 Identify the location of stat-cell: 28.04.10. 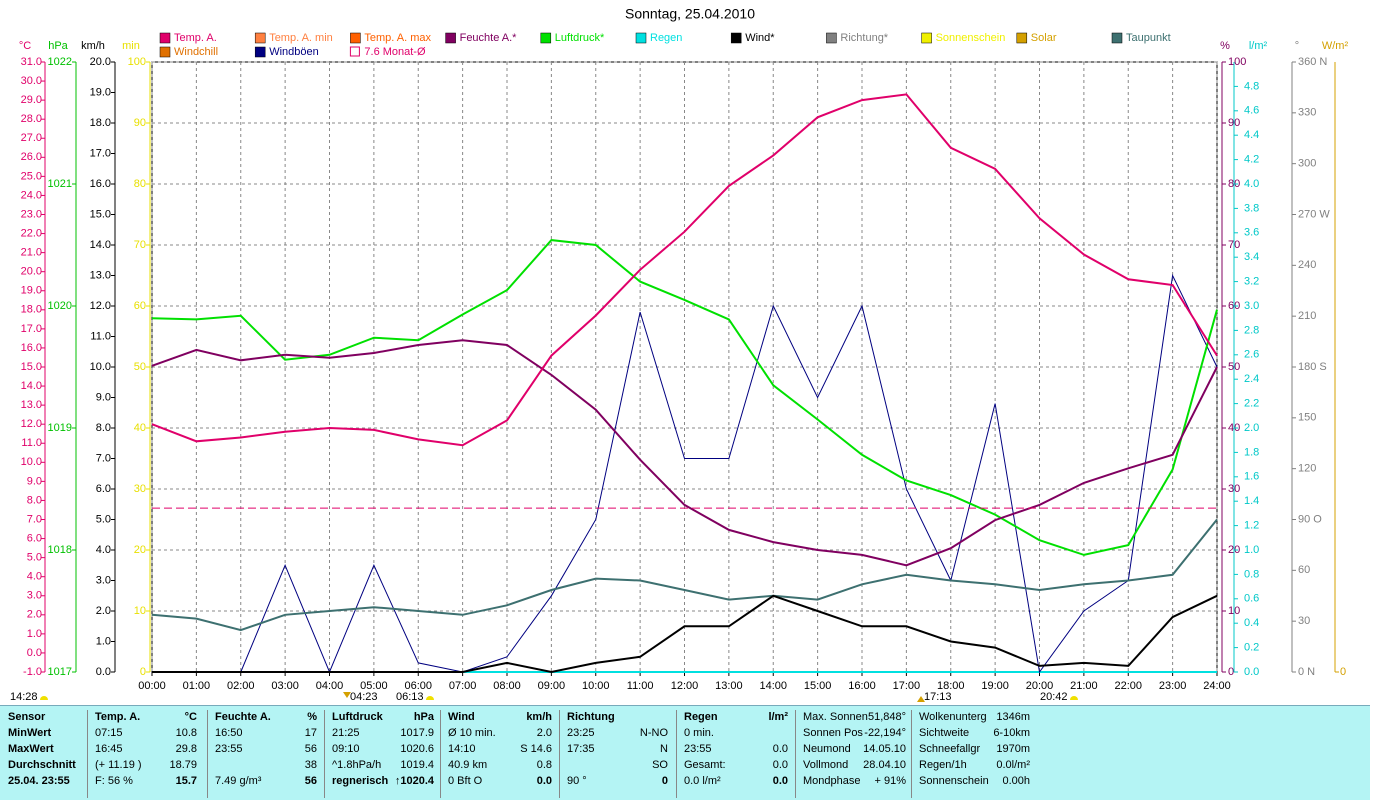
(884, 765).